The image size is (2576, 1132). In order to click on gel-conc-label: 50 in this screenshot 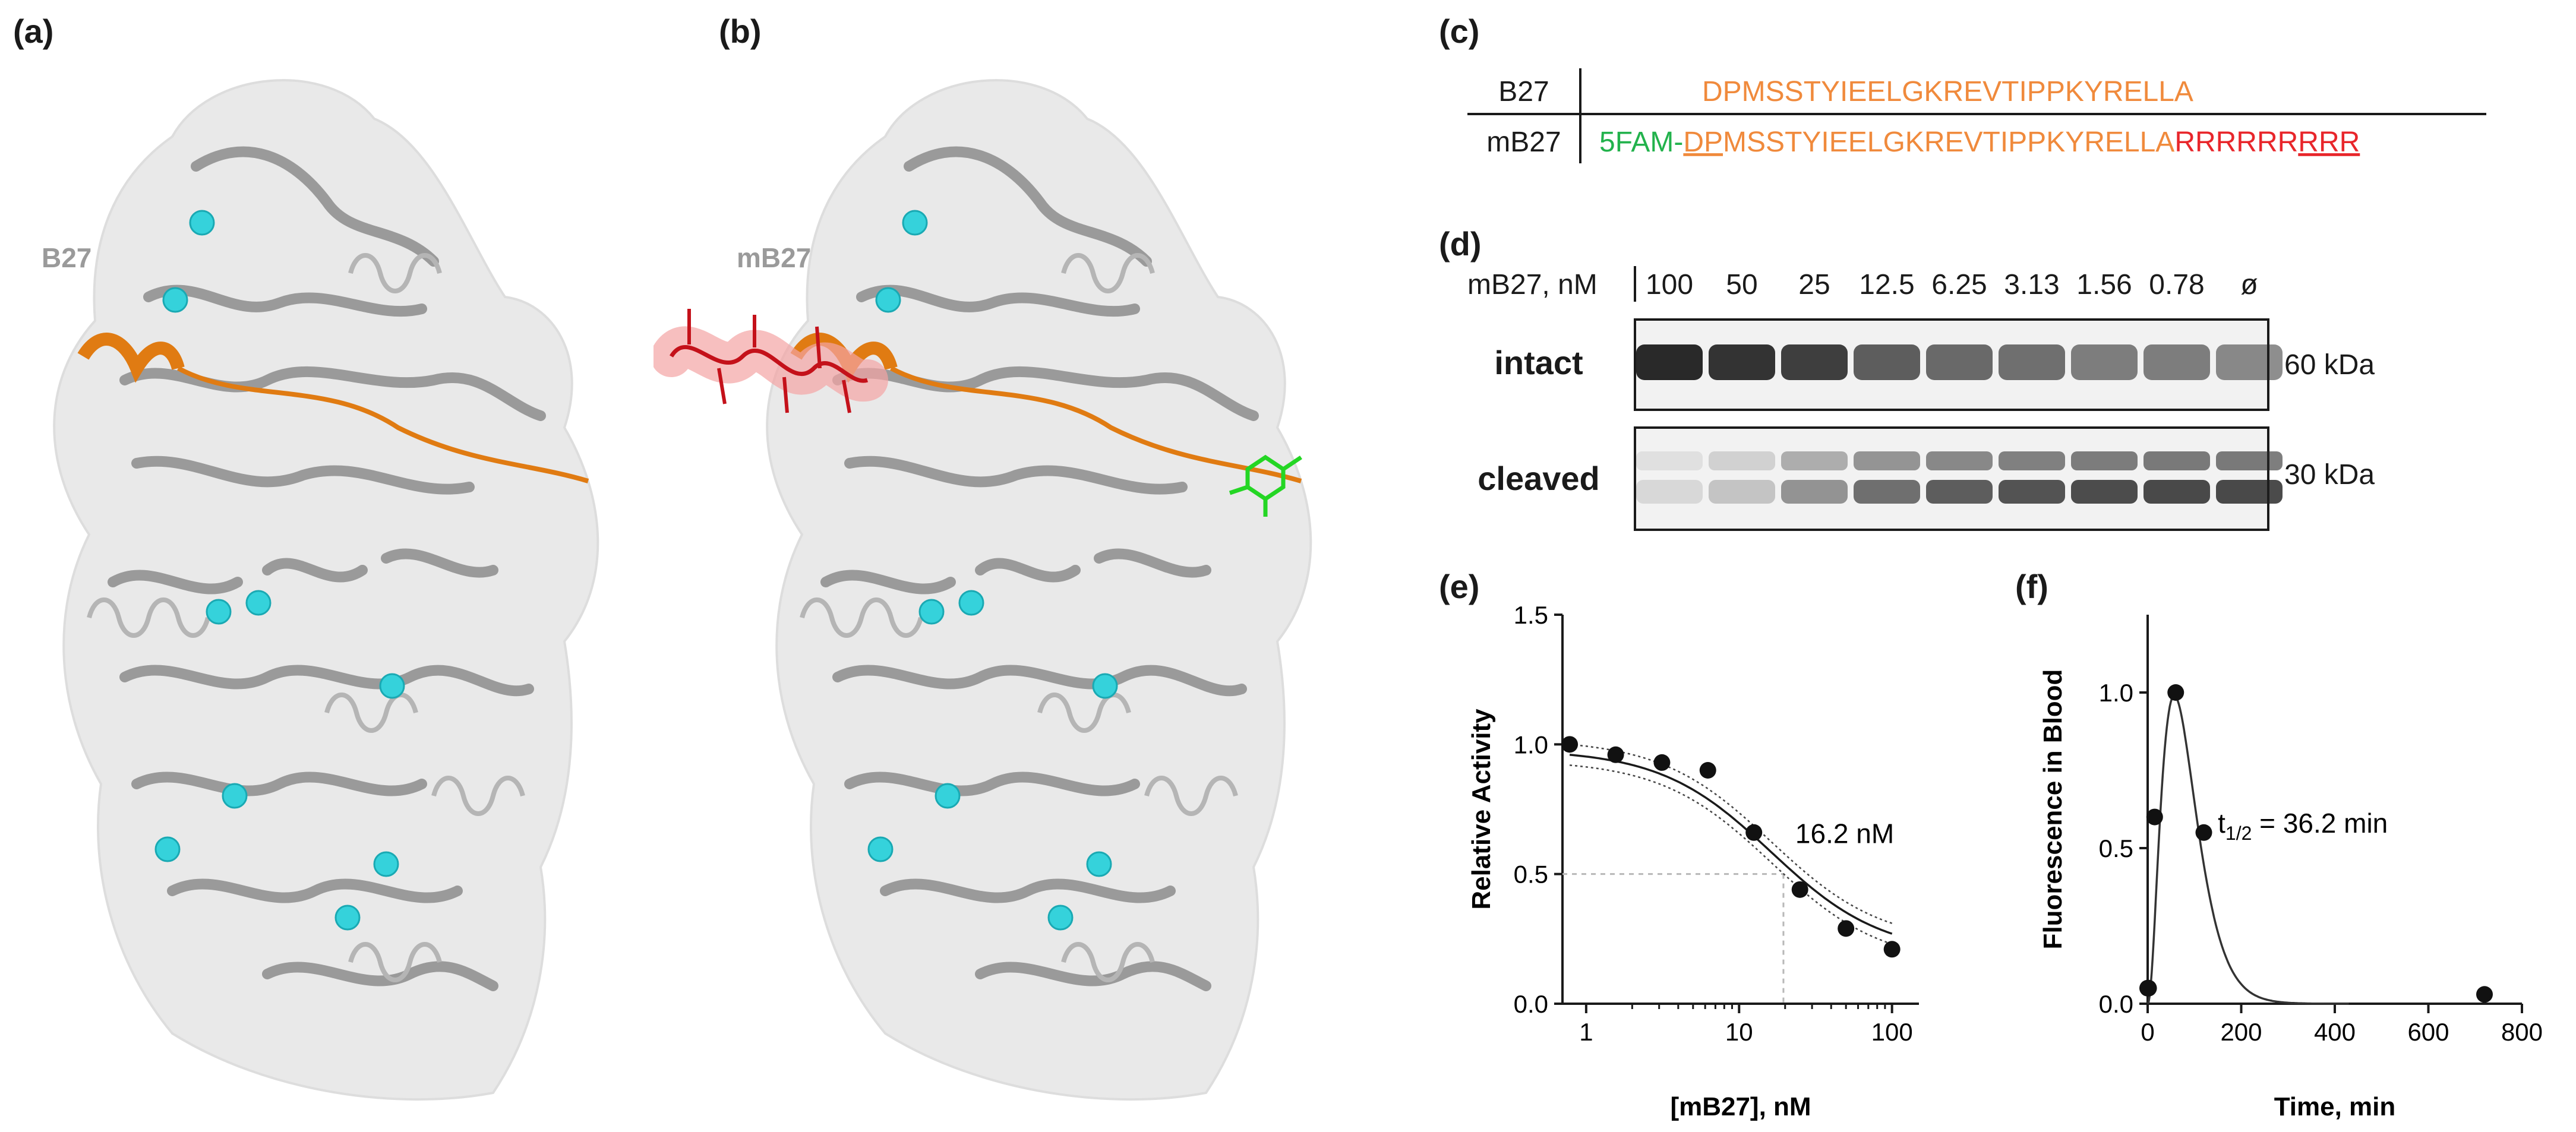, I will do `click(1741, 285)`.